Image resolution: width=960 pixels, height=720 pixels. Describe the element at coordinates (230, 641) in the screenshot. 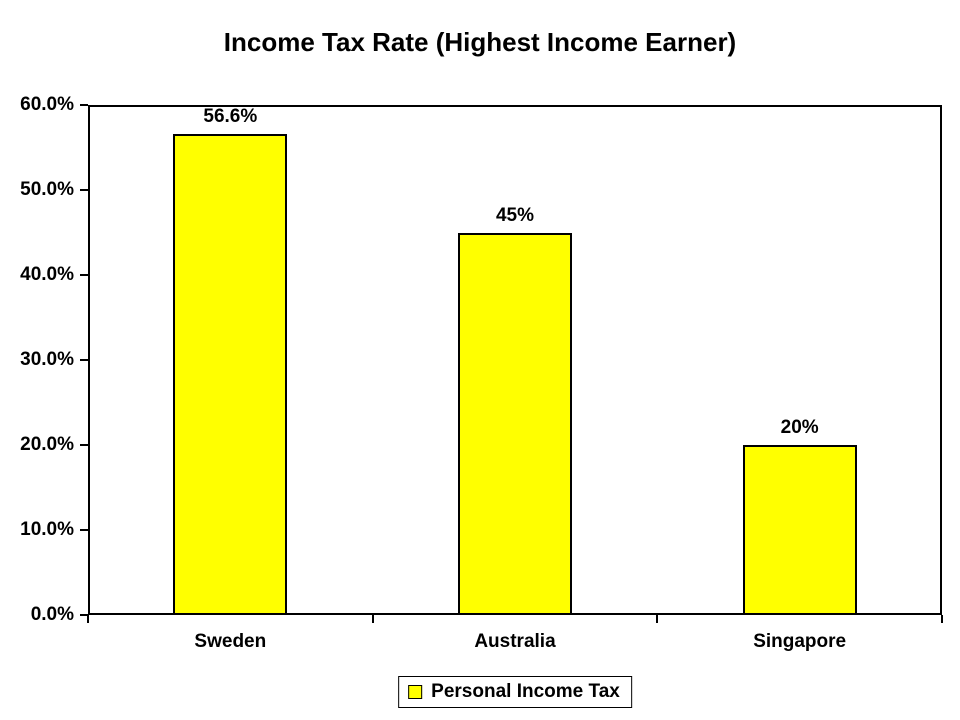

I see `x-axis-category-label: Sweden` at that location.